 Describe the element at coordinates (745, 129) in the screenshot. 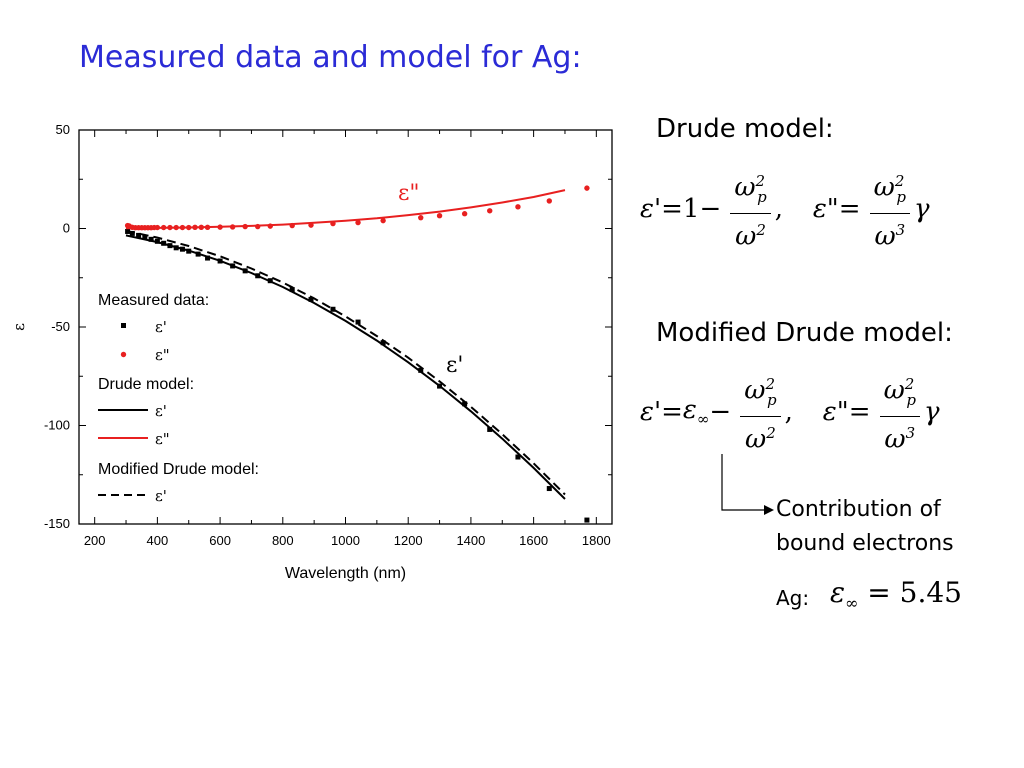

I see `drude-model-heading: Drude model:` at that location.